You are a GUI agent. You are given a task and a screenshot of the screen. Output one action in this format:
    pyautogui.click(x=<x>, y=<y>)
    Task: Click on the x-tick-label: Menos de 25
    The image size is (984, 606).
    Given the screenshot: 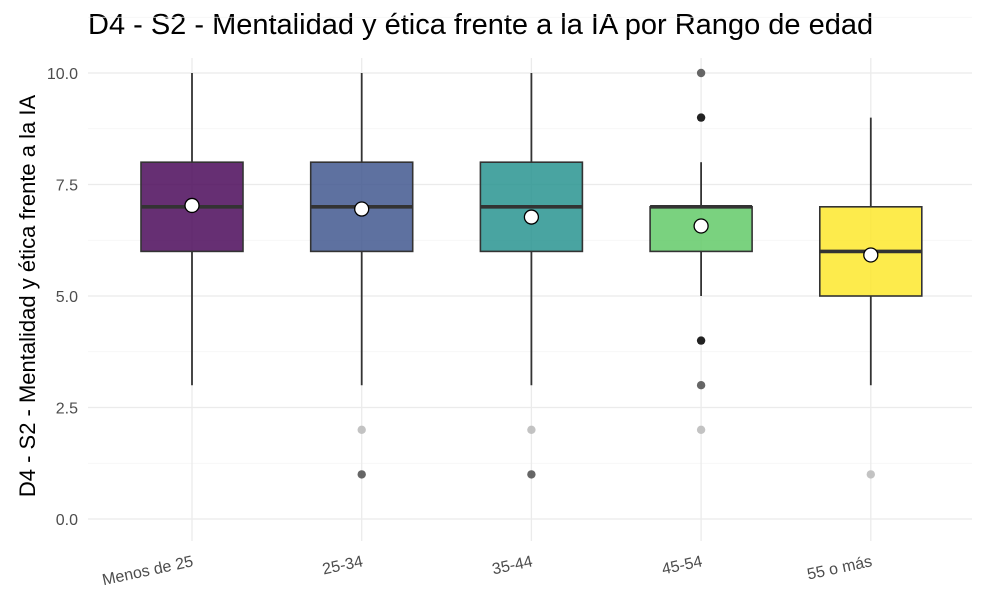 What is the action you would take?
    pyautogui.click(x=148, y=571)
    